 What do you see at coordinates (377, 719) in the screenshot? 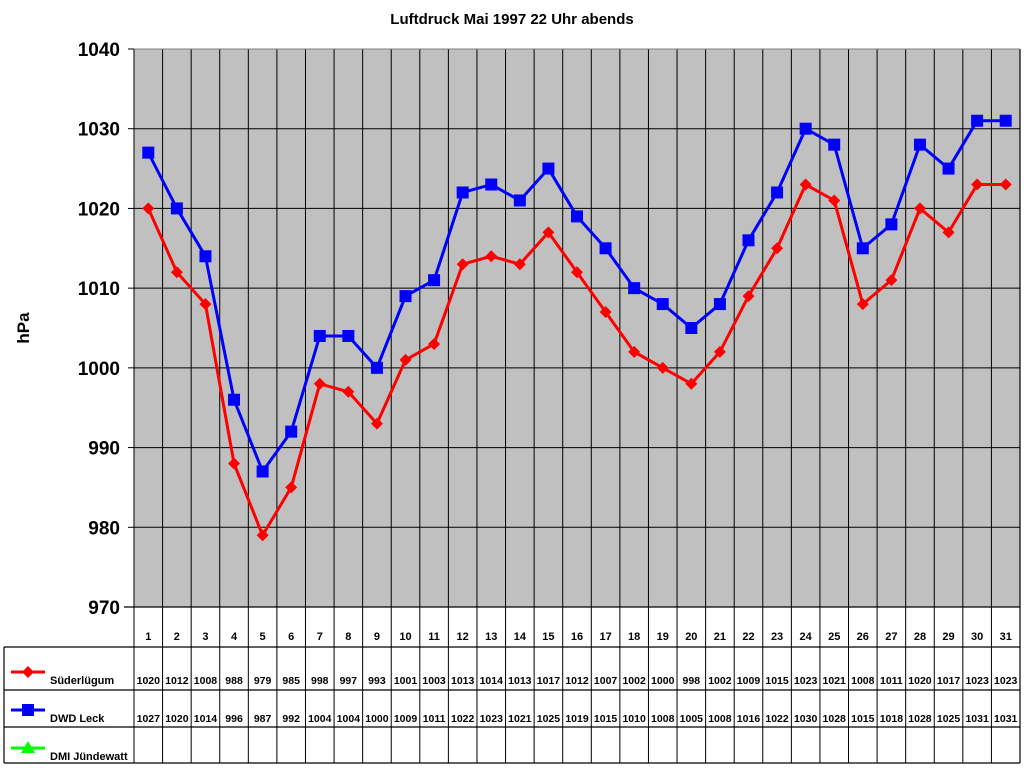
I see `table-cell: 1000` at bounding box center [377, 719].